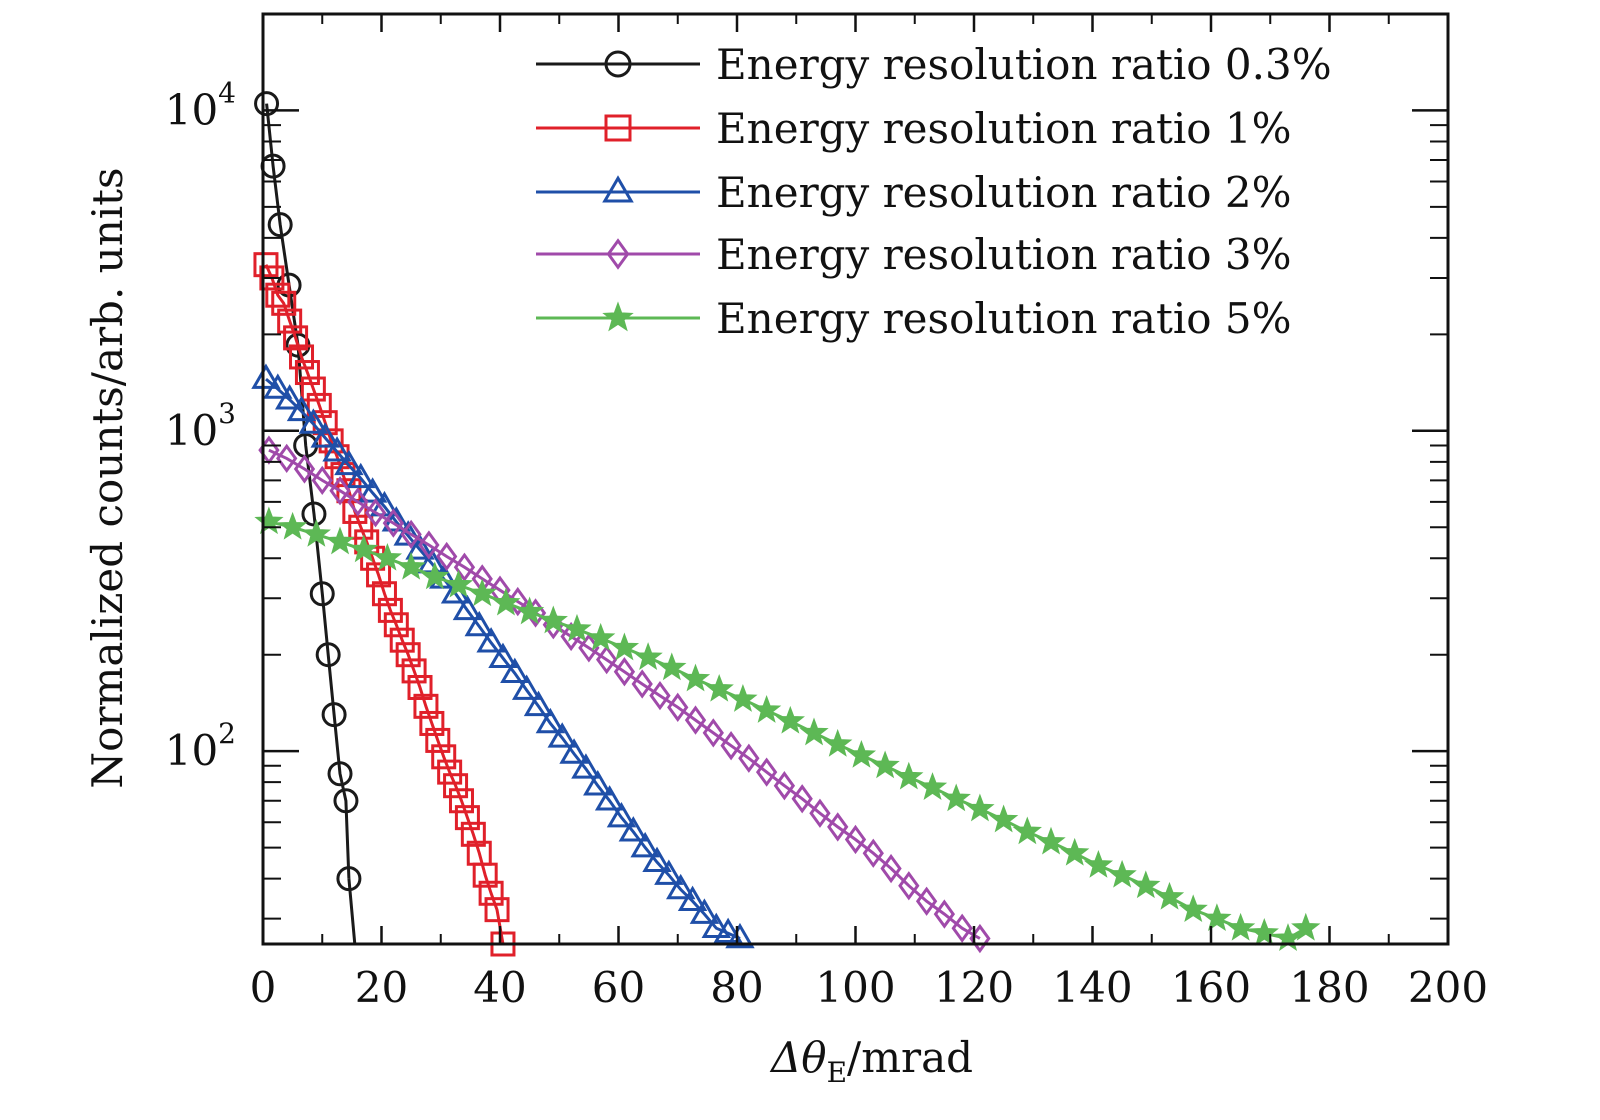 This screenshot has width=1600, height=1120. Describe the element at coordinates (1329, 987) in the screenshot. I see `x-tick-label: 180` at that location.